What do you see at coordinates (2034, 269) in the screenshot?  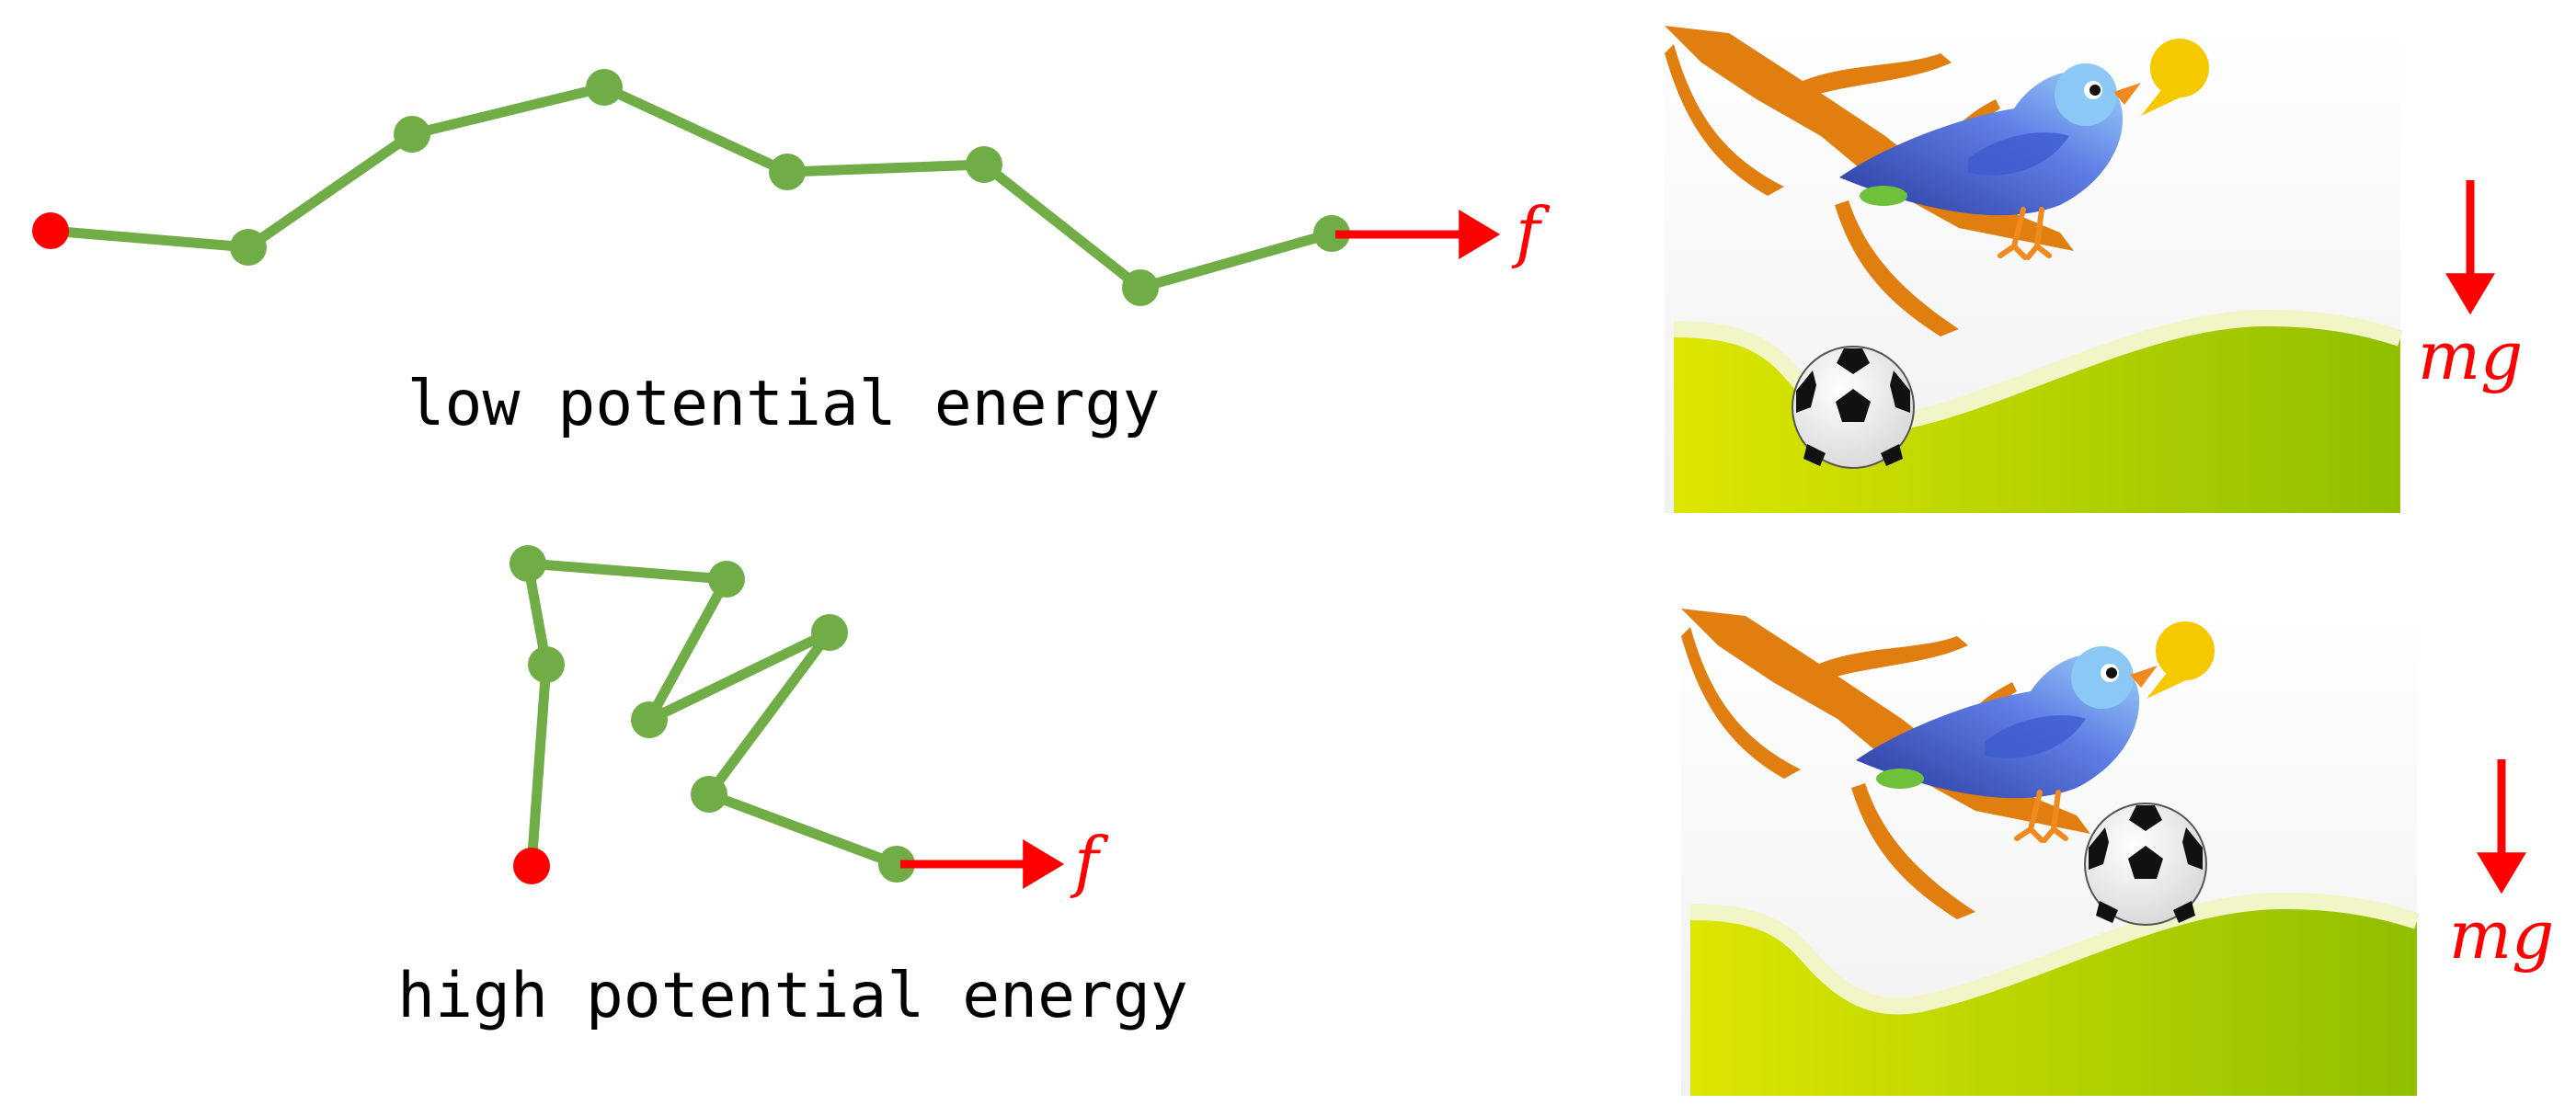 I see `scene-ball-in-valley` at bounding box center [2034, 269].